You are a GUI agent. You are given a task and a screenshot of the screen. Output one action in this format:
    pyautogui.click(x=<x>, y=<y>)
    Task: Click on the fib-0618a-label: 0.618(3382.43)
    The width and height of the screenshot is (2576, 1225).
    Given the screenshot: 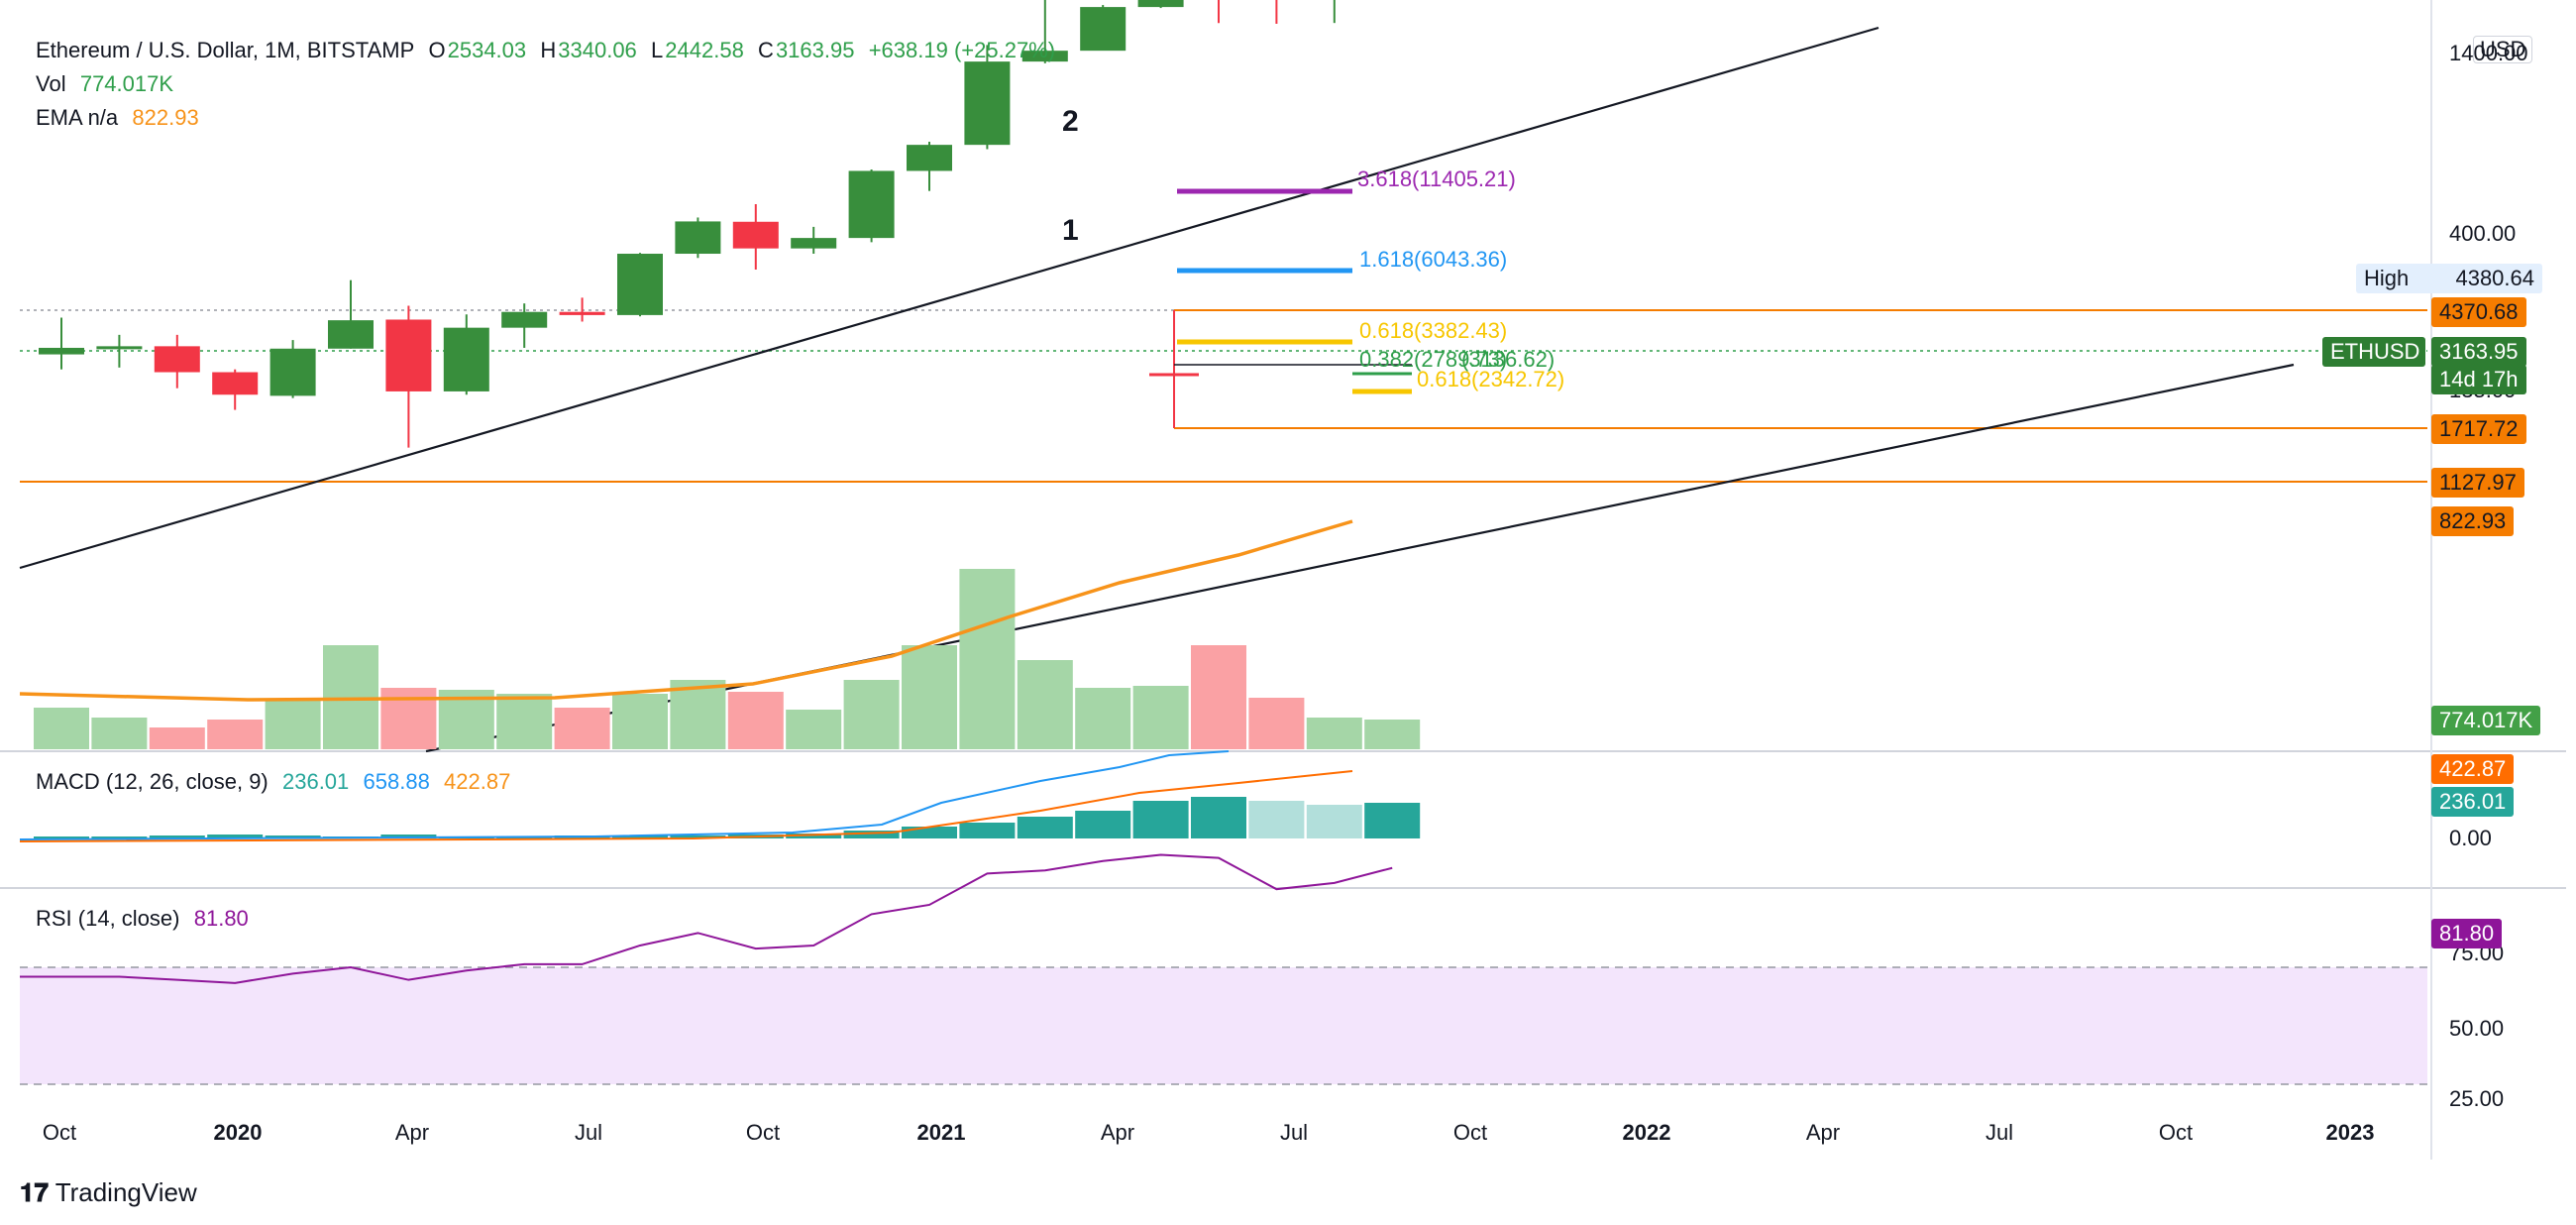 What is the action you would take?
    pyautogui.click(x=1433, y=330)
    